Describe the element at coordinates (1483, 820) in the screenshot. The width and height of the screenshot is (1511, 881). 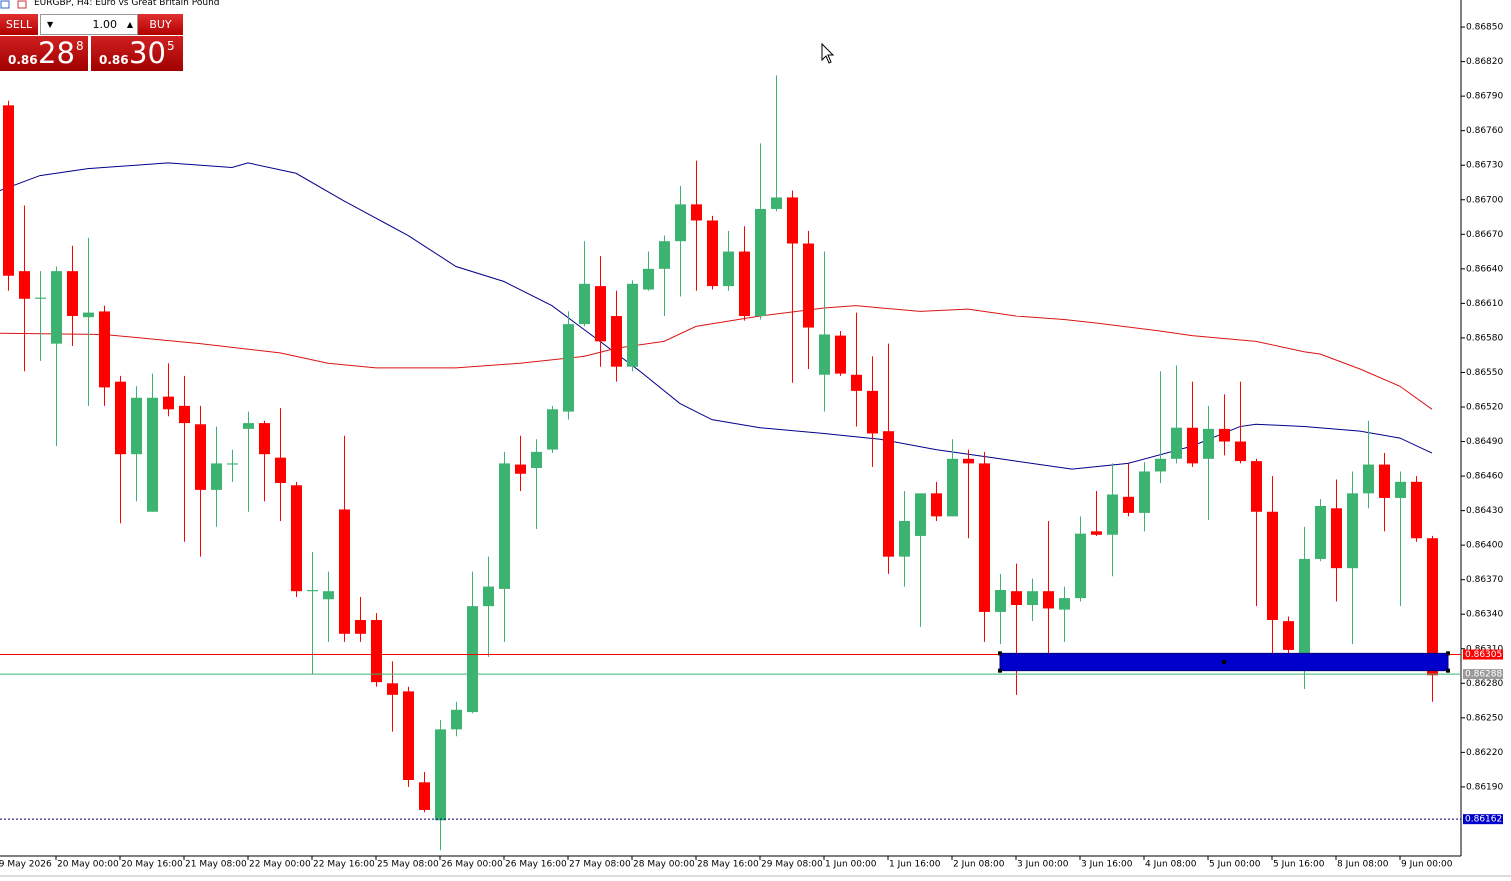
I see `price-tag-label: 0.86162` at that location.